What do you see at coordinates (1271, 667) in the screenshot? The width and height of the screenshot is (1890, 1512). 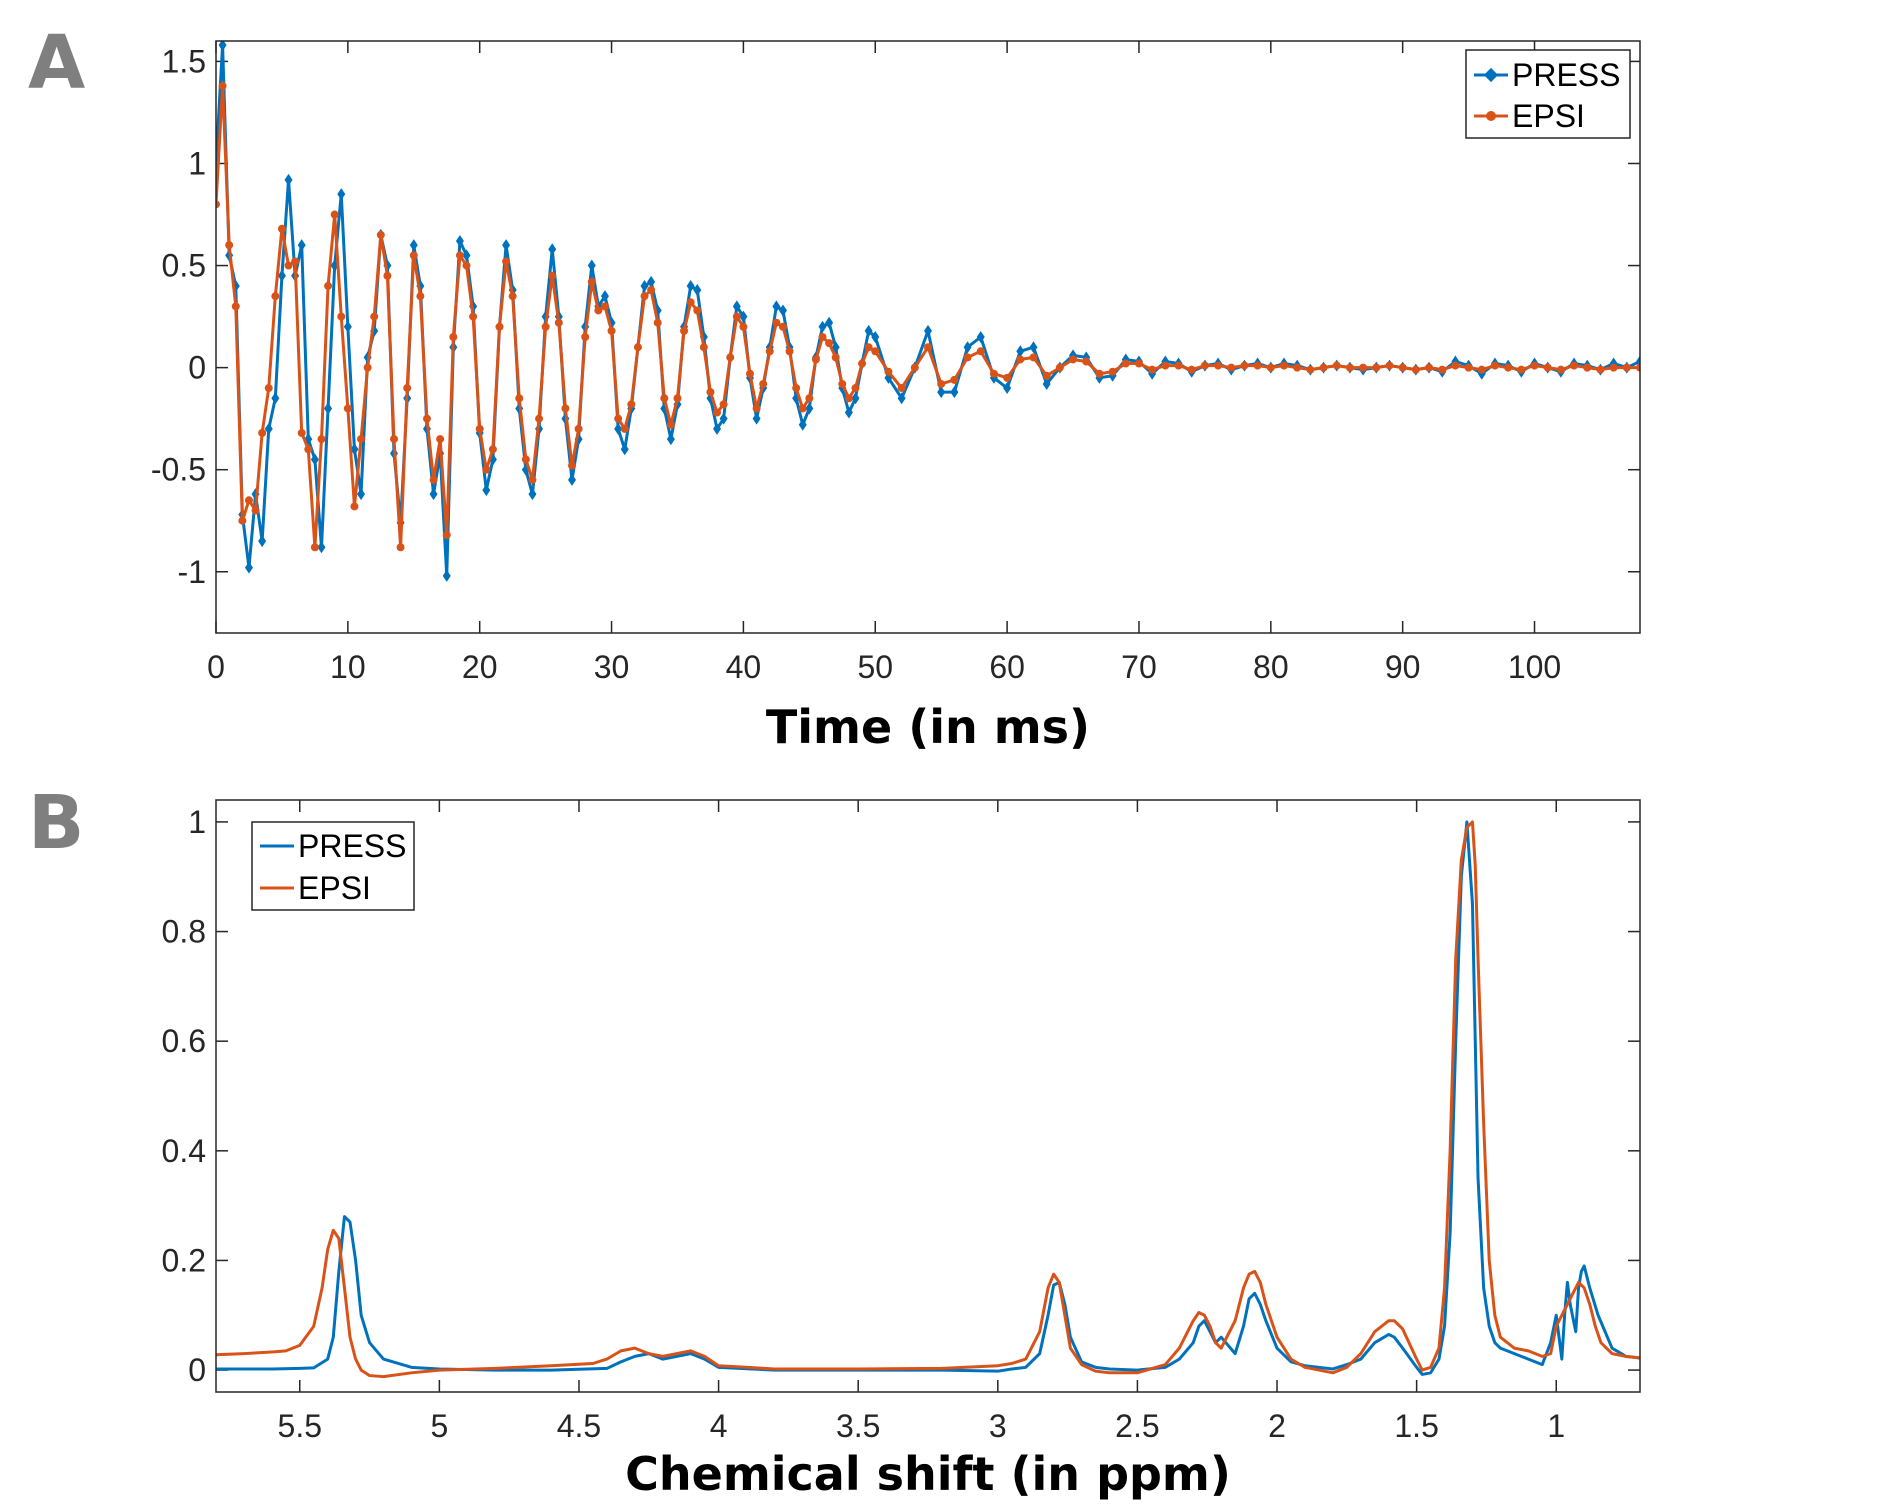 I see `chart-a-xtick-label: 80` at bounding box center [1271, 667].